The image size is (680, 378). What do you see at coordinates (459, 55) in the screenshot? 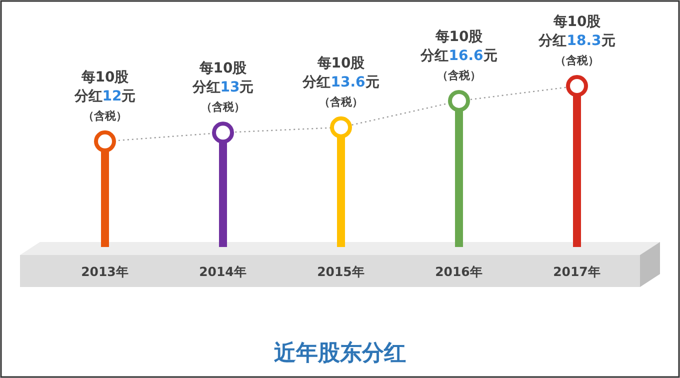
I see `data-label: 每10股分红16.6元（含税）` at bounding box center [459, 55].